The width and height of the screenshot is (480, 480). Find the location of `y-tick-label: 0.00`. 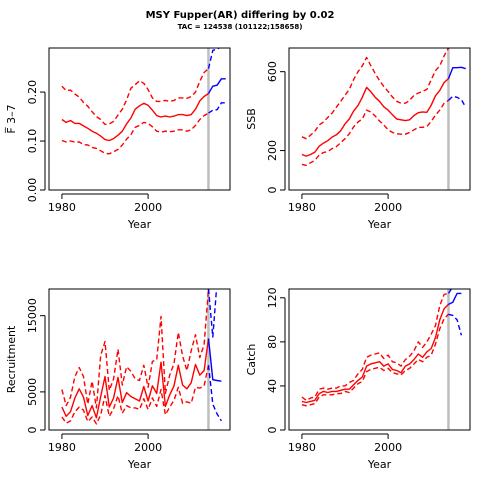

y-tick-label: 0.00 is located at coordinates (32, 190).